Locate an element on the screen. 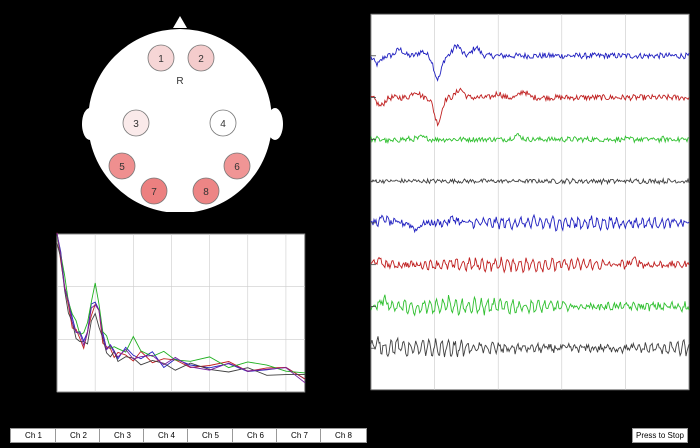 The width and height of the screenshot is (700, 448). electrode-label-5: 5 is located at coordinates (122, 167).